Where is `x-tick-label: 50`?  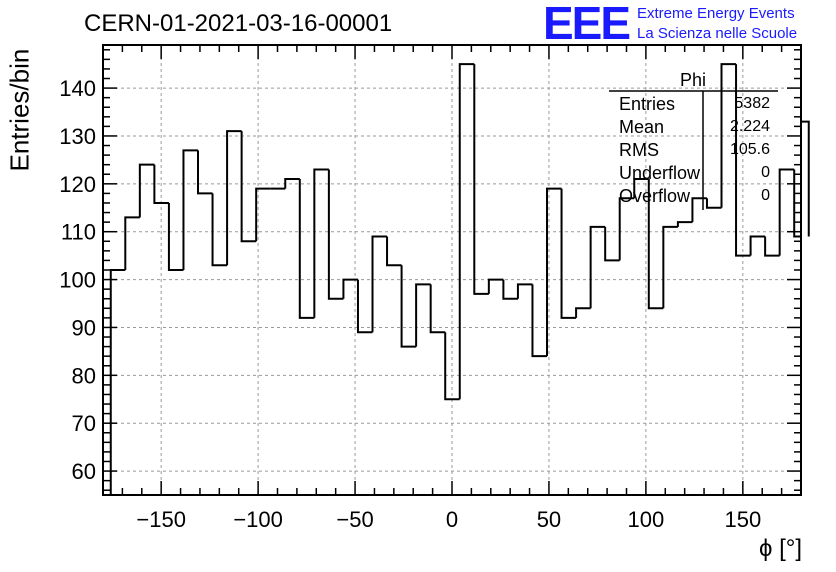 x-tick-label: 50 is located at coordinates (549, 519).